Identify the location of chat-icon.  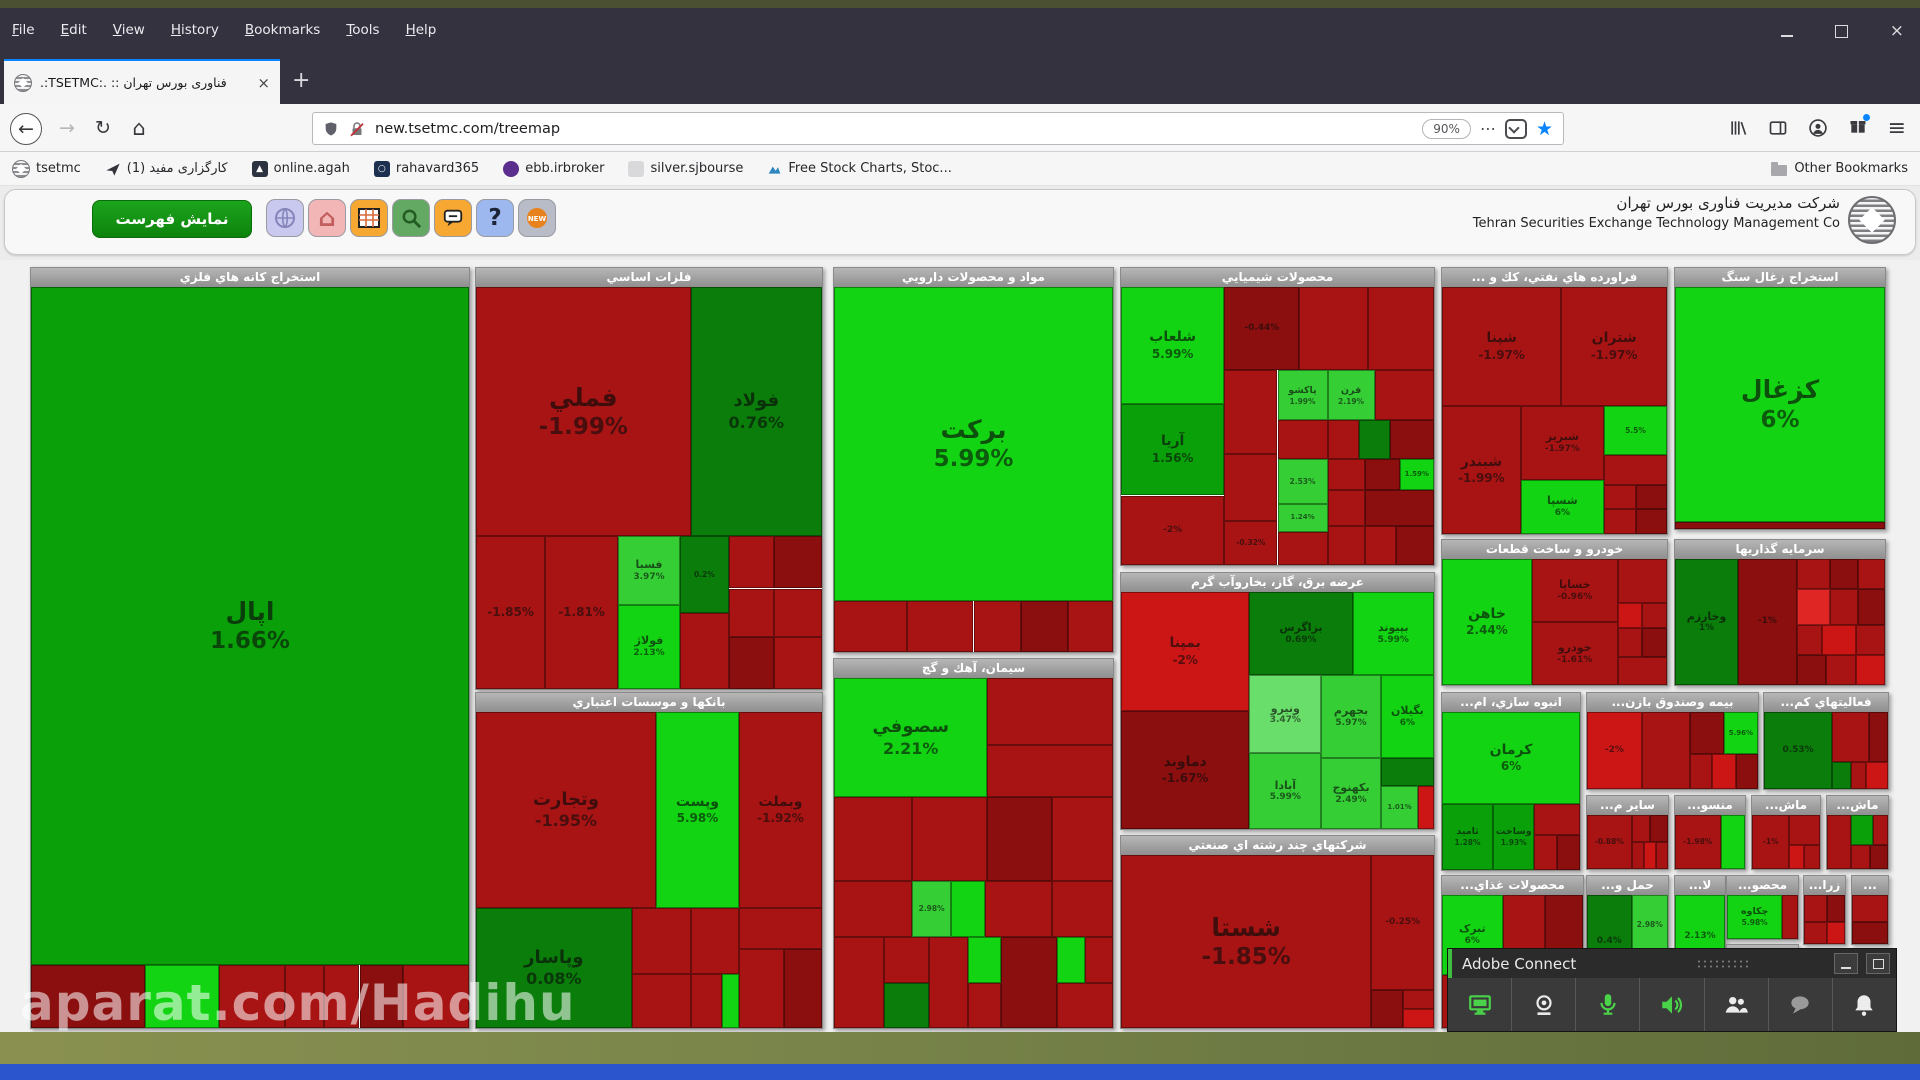
(453, 218).